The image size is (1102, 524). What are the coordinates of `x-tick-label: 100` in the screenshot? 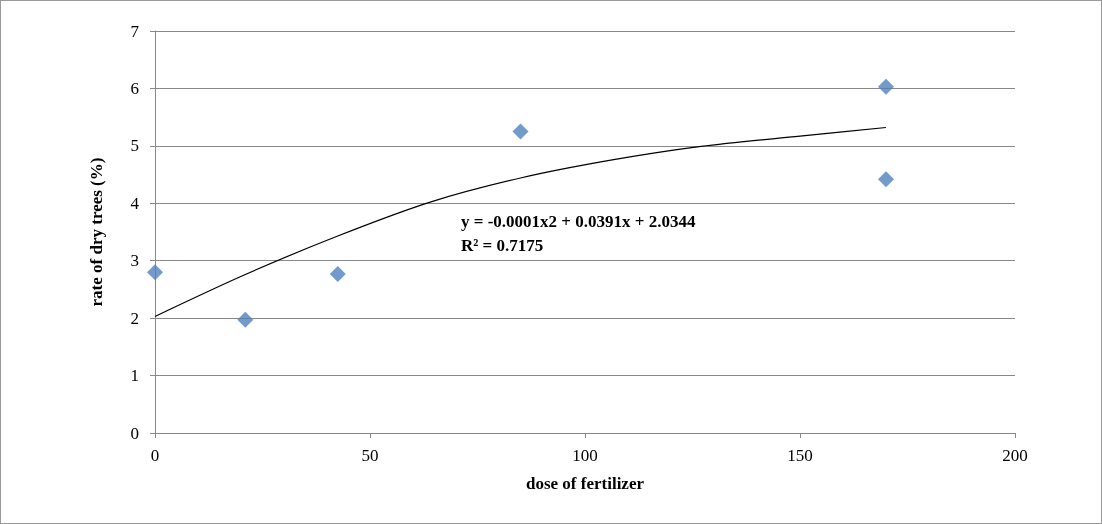 It's located at (585, 455).